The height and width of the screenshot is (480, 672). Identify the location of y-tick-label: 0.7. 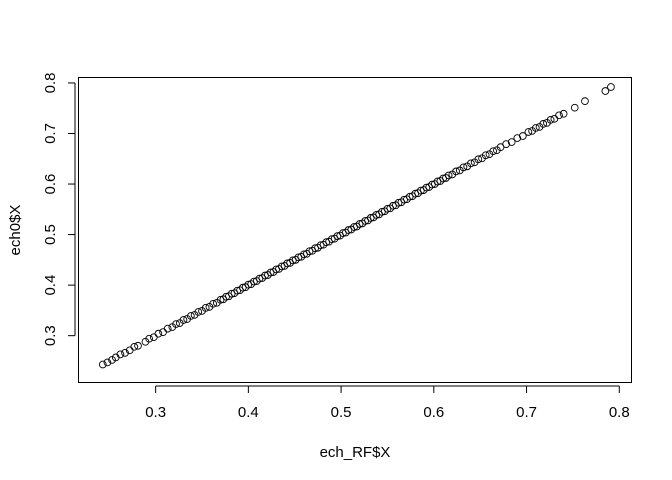
(50, 133).